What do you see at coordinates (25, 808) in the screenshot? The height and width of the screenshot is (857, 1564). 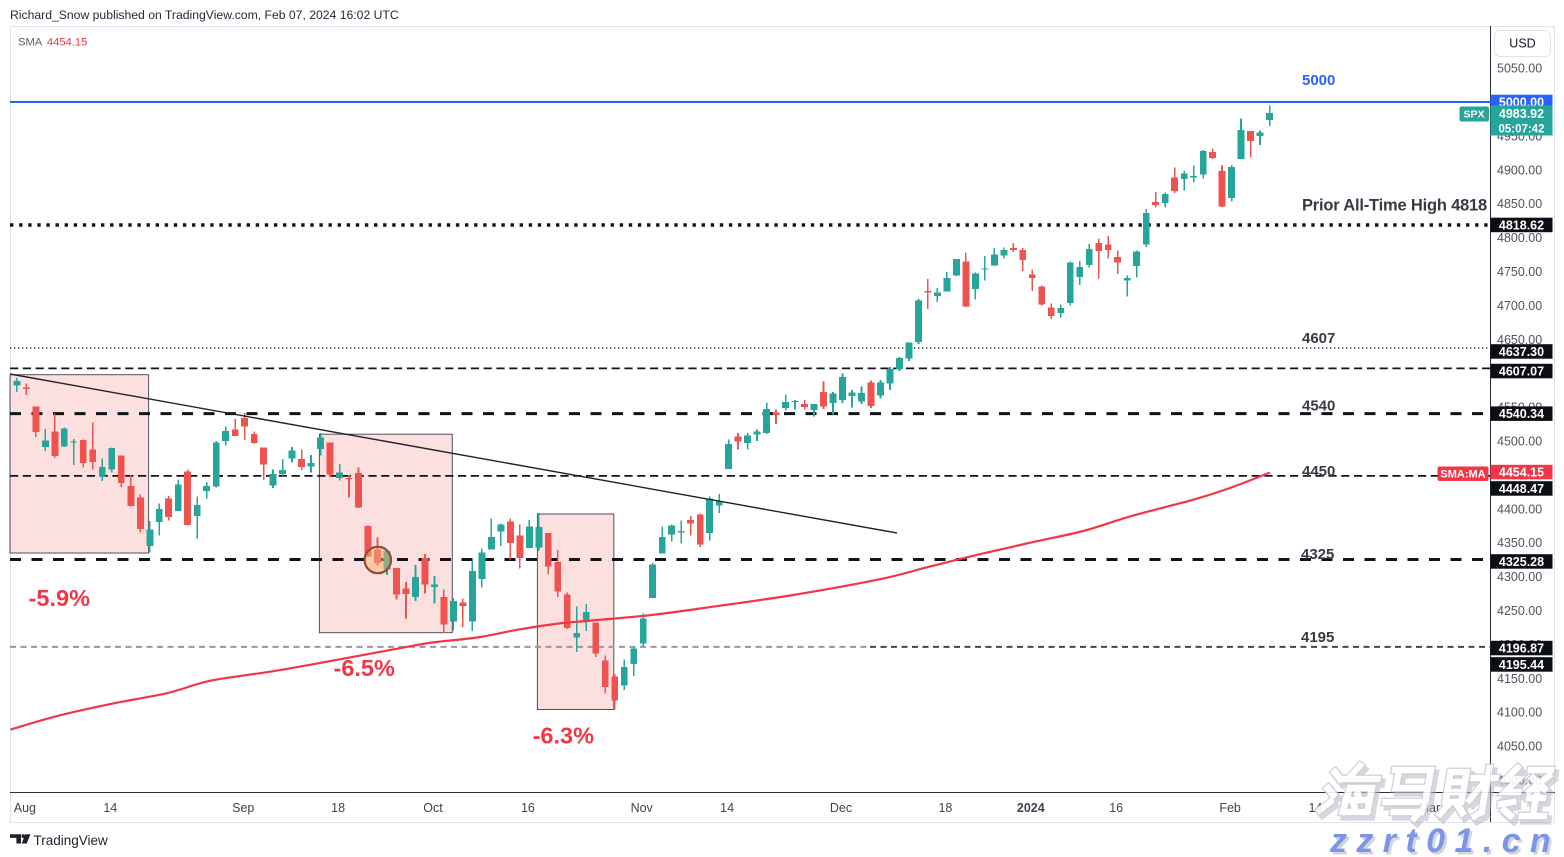 I see `svg-text: Aug` at bounding box center [25, 808].